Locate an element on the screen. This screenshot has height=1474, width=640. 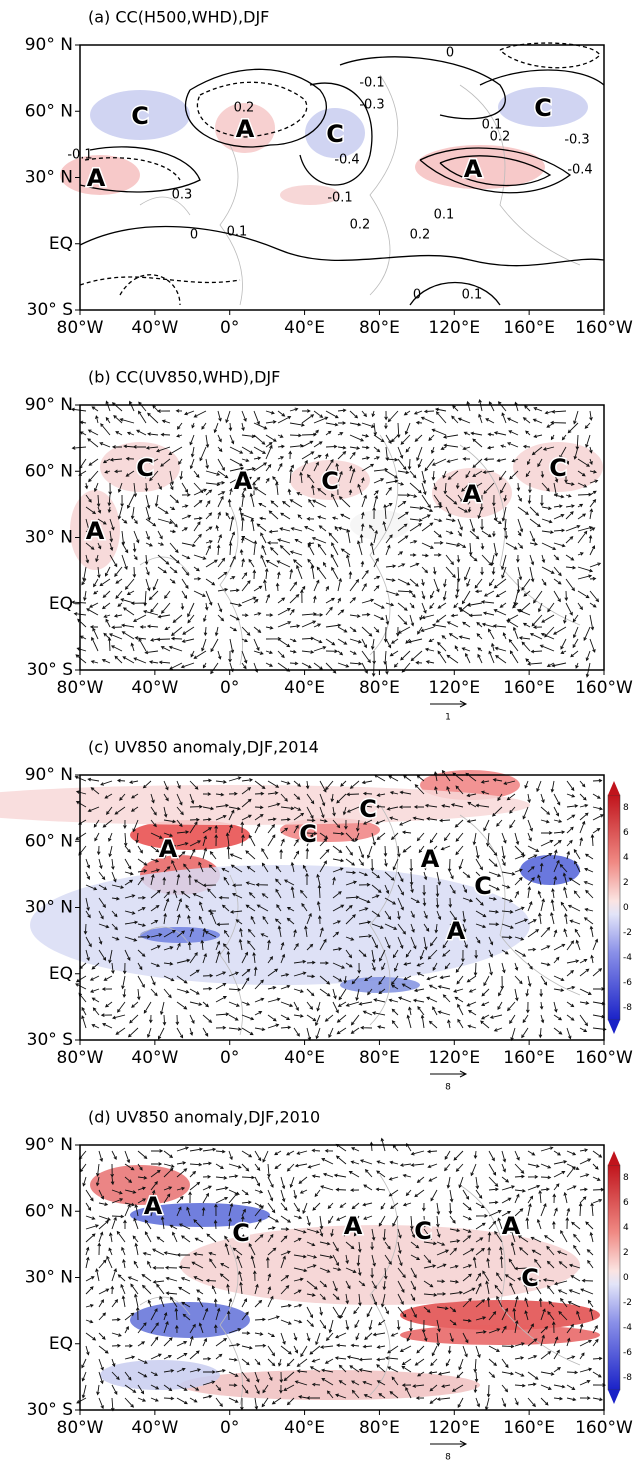
colorbar-tick-label: 0 is located at coordinates (626, 1278).